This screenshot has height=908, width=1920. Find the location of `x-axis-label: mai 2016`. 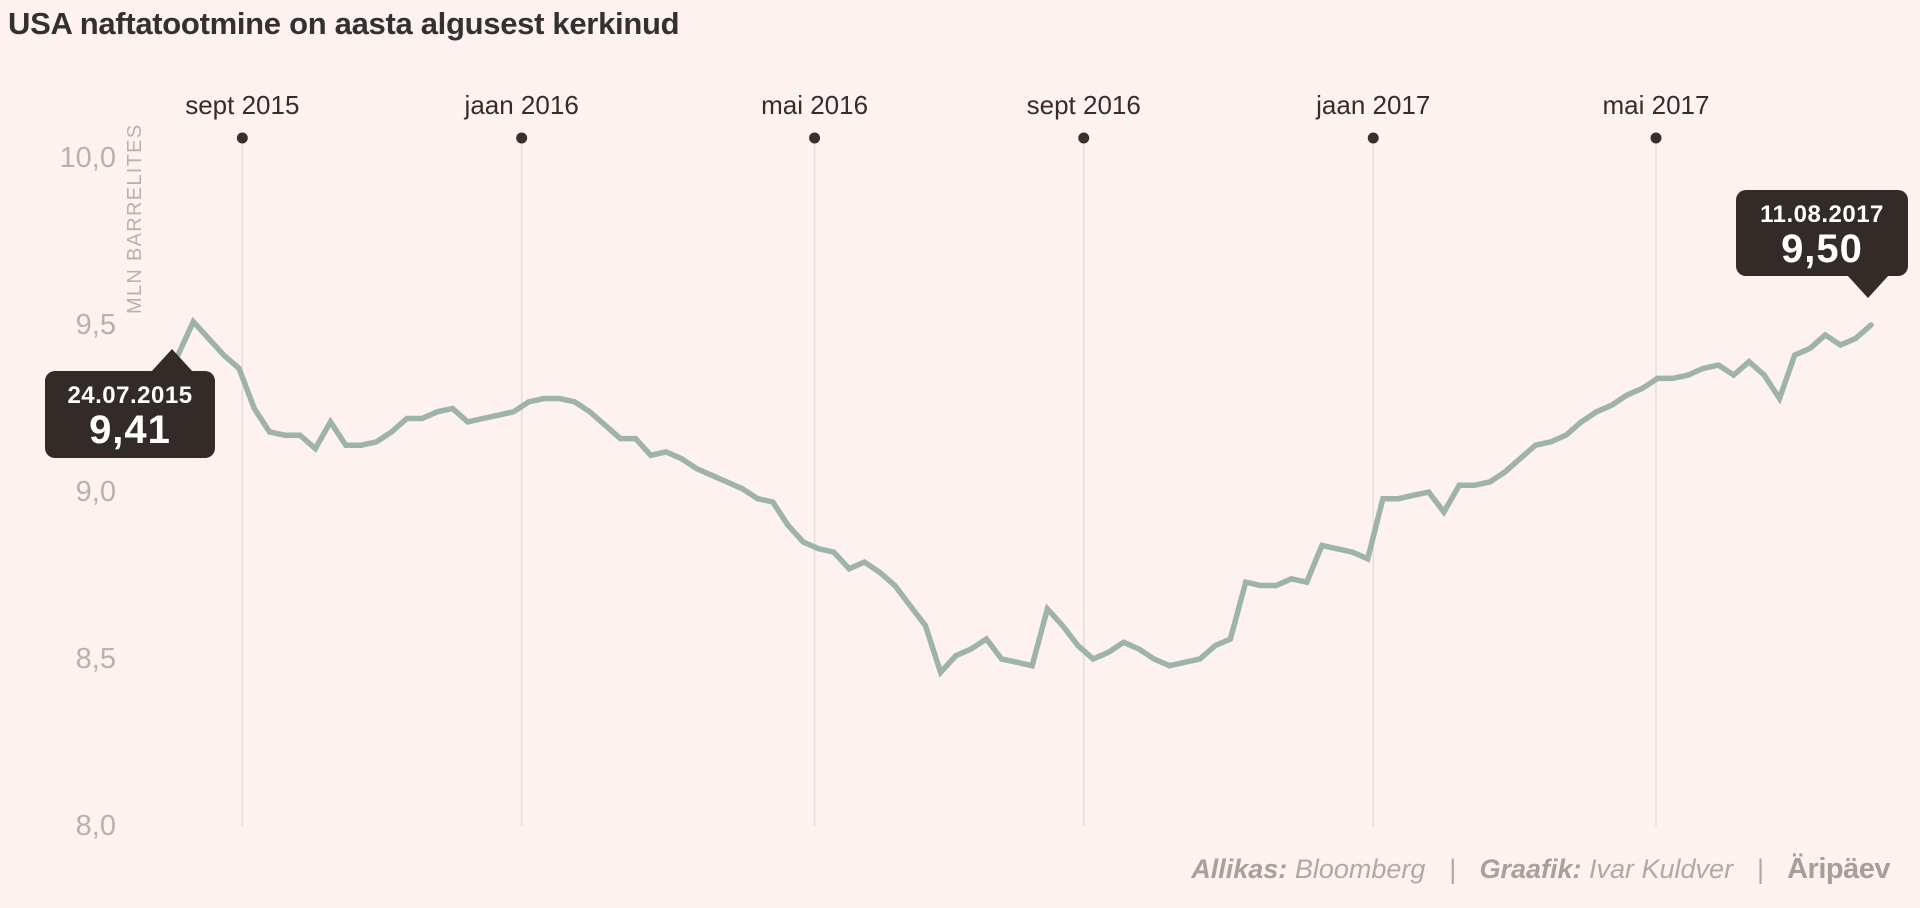

x-axis-label: mai 2016 is located at coordinates (815, 105).